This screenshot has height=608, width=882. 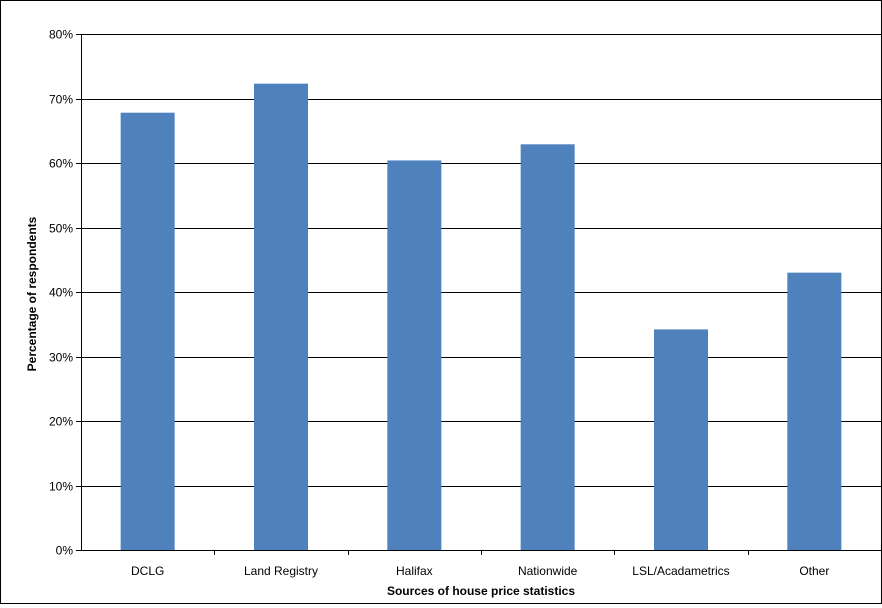 I want to click on y-tick-label: 20%, so click(x=61, y=422).